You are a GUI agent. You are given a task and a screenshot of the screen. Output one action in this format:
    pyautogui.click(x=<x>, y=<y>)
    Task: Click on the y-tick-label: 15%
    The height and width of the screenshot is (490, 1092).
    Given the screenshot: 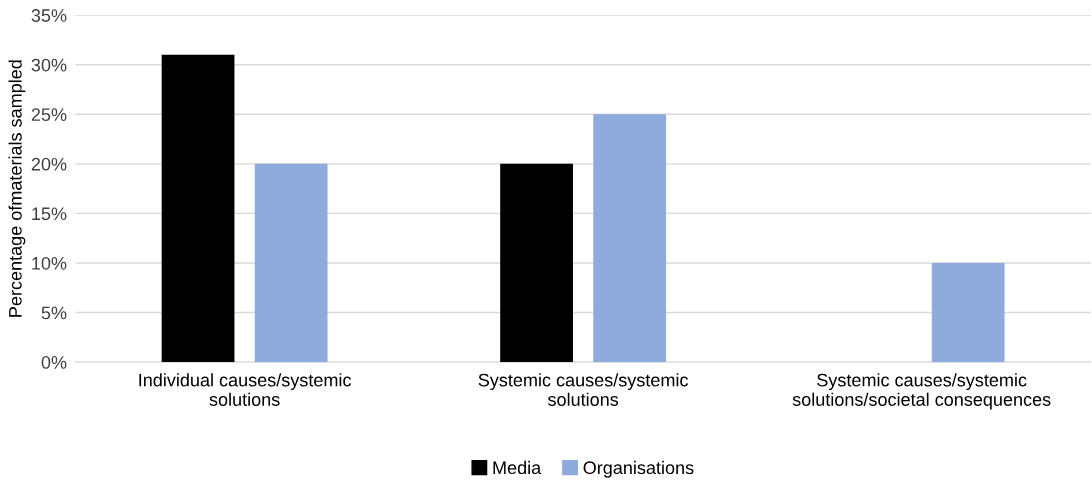 What is the action you would take?
    pyautogui.click(x=49, y=214)
    